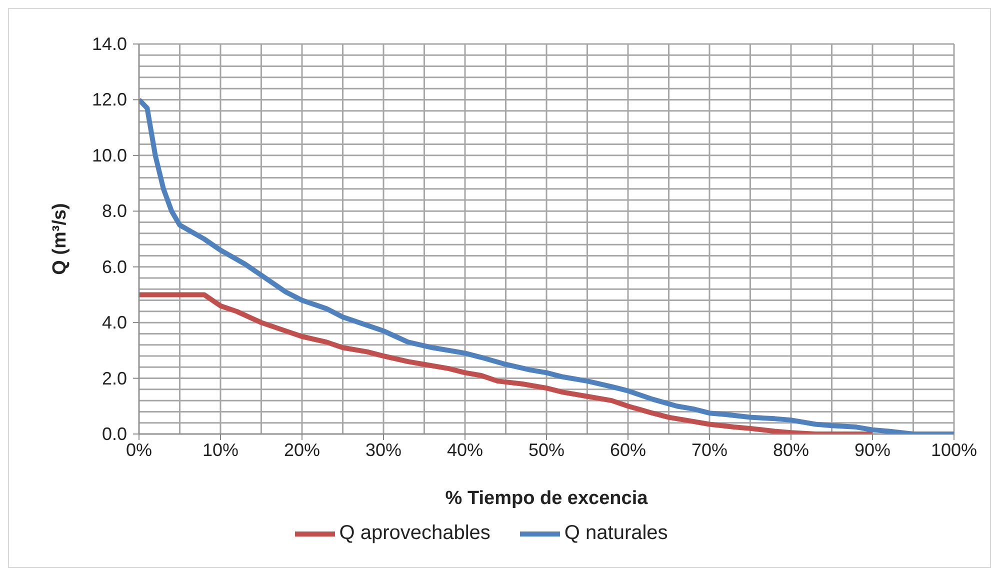 The height and width of the screenshot is (574, 997). What do you see at coordinates (109, 44) in the screenshot?
I see `y-tick-label: 14.0` at bounding box center [109, 44].